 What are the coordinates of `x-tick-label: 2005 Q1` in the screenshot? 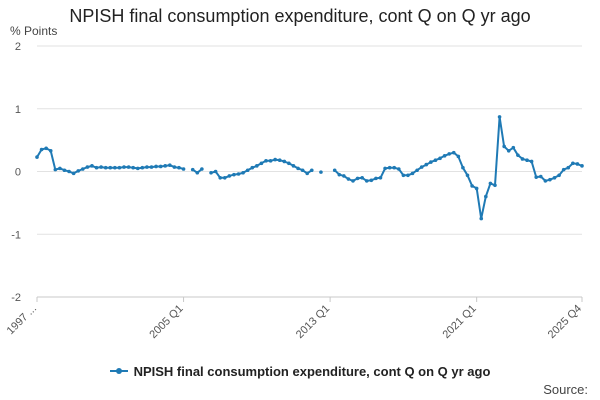 It's located at (166, 322).